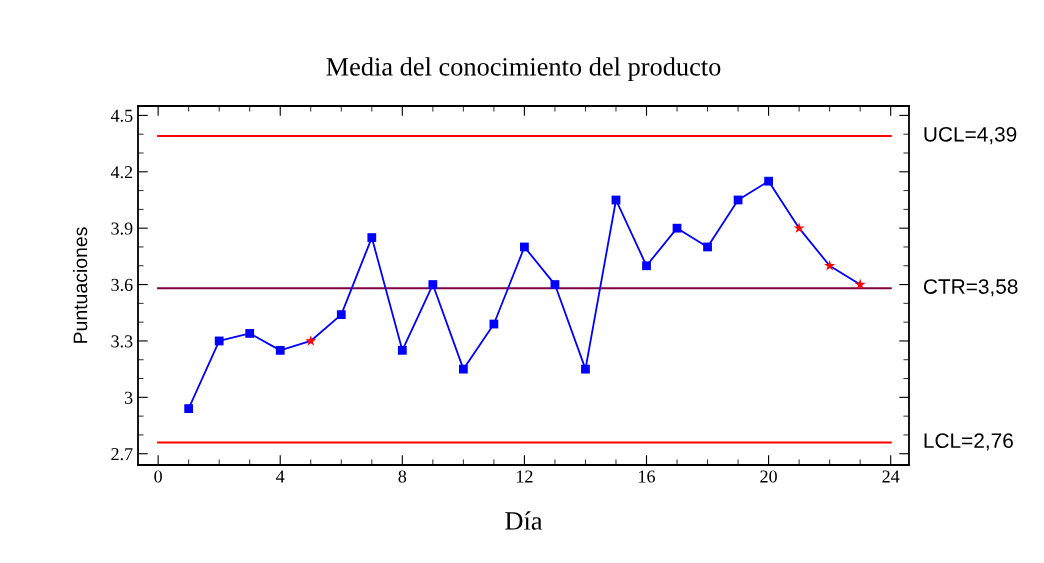 The width and height of the screenshot is (1044, 563). I want to click on y-tick-label: 2.7, so click(122, 454).